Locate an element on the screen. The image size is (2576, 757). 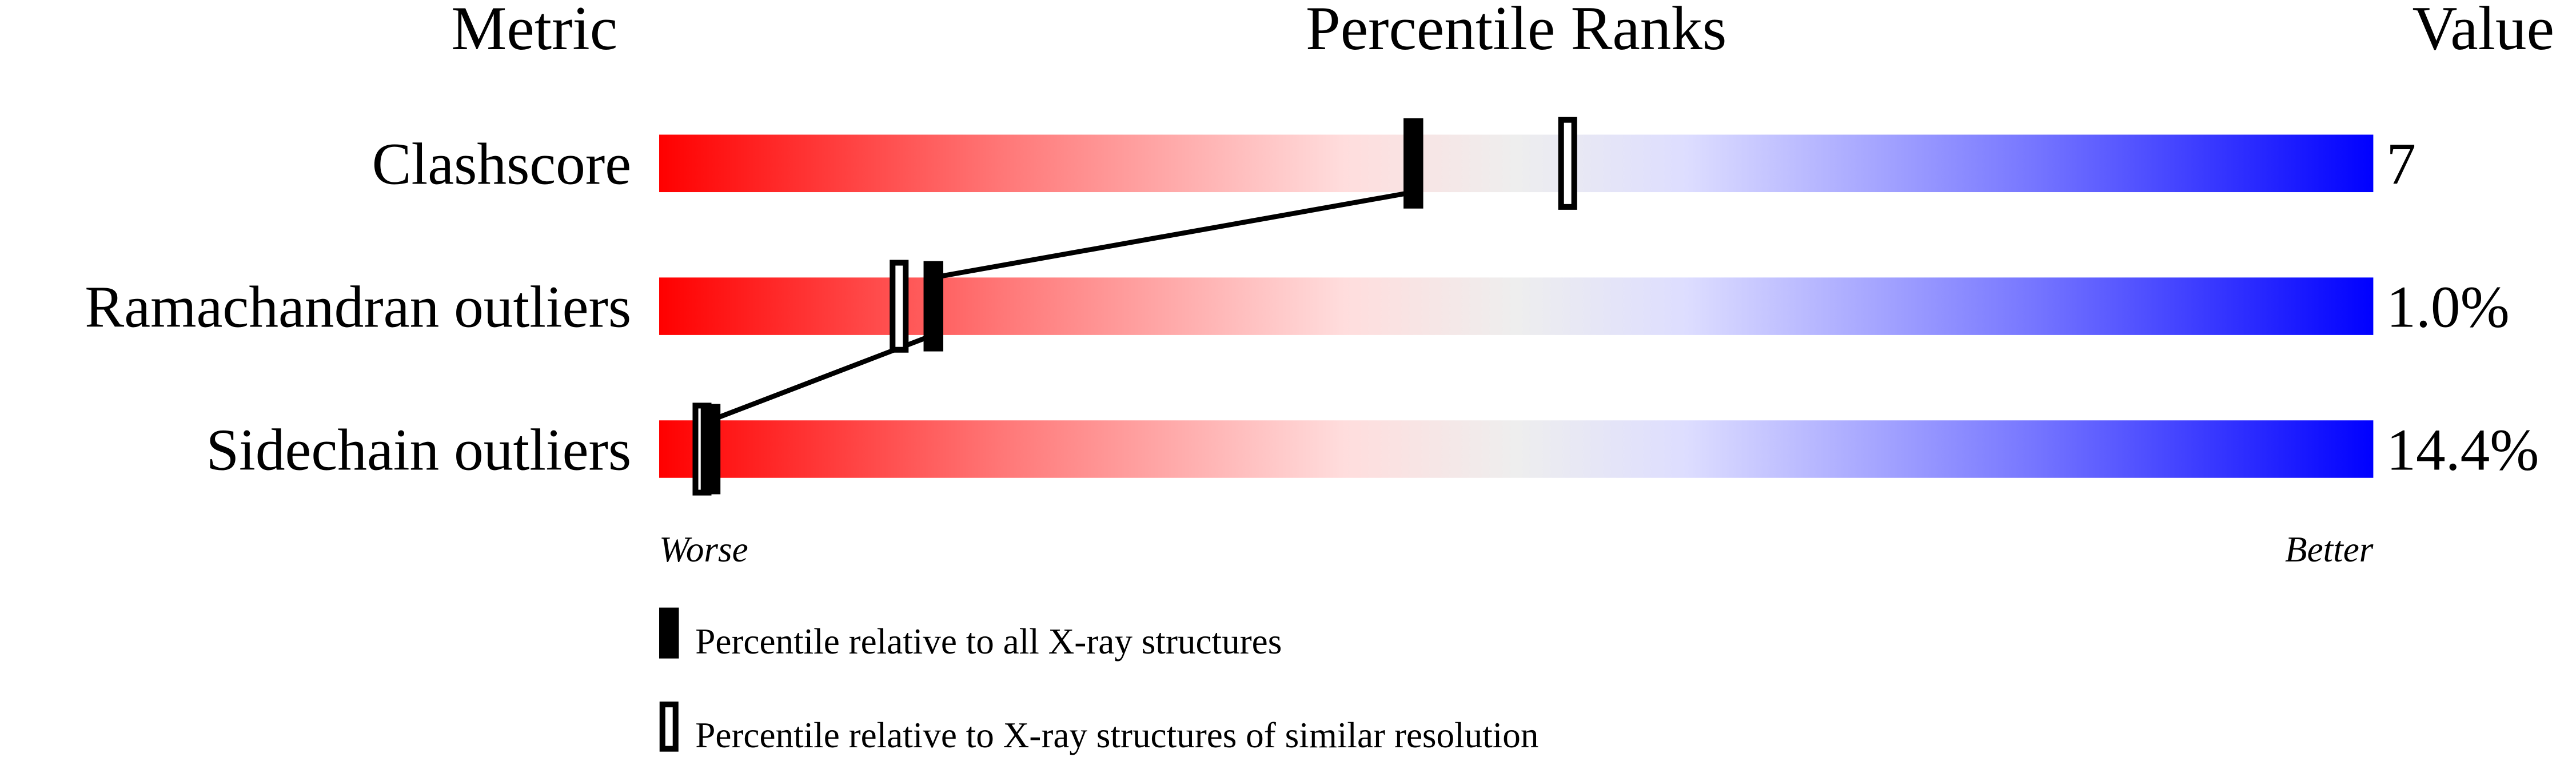
metric-value: 14.4% is located at coordinates (2462, 450).